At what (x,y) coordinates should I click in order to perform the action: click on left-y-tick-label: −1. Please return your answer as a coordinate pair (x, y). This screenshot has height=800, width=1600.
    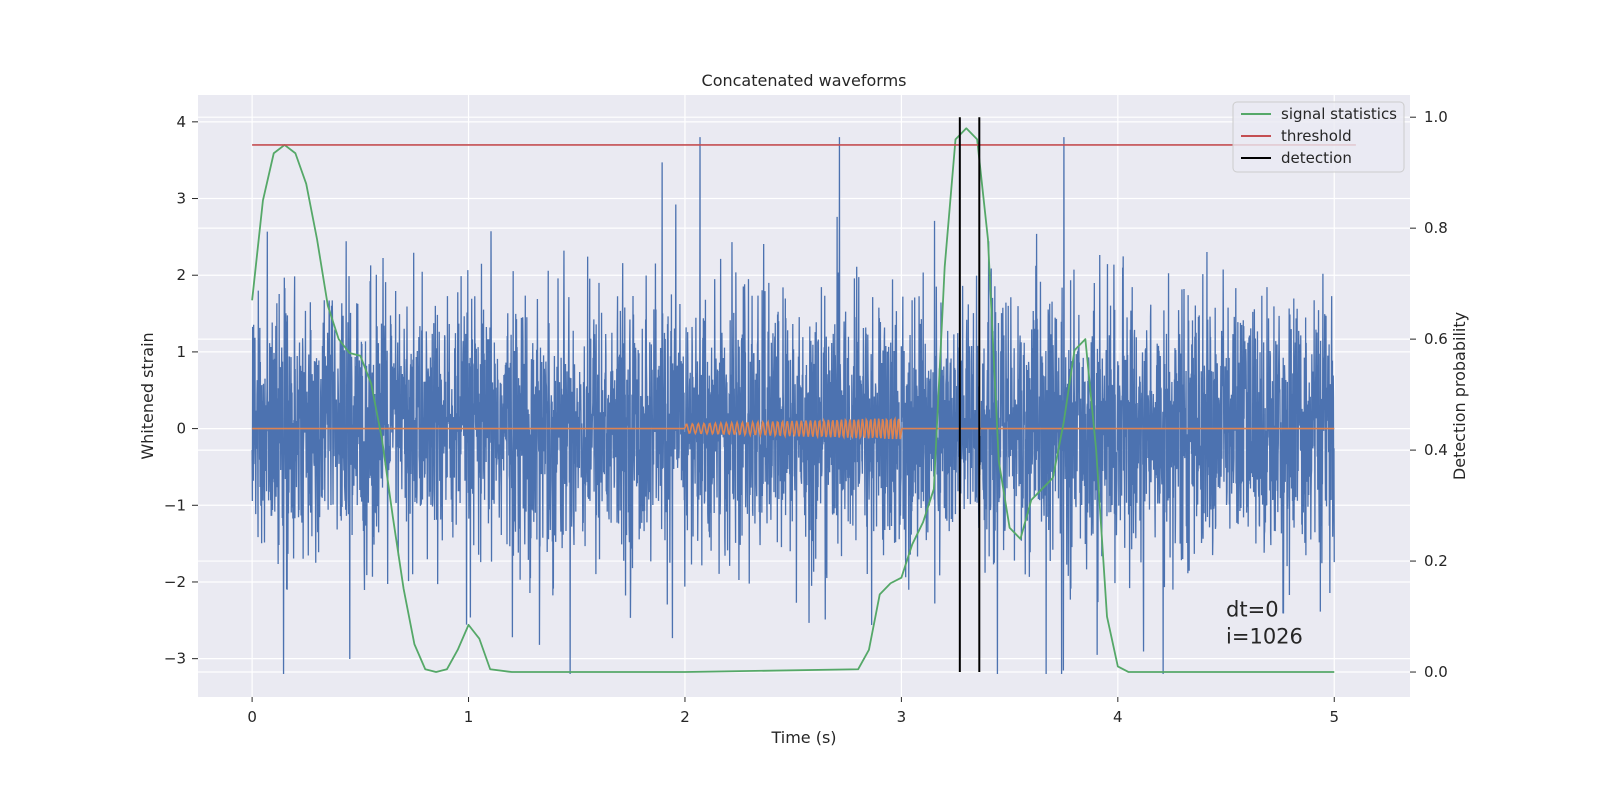
    Looking at the image, I should click on (175, 505).